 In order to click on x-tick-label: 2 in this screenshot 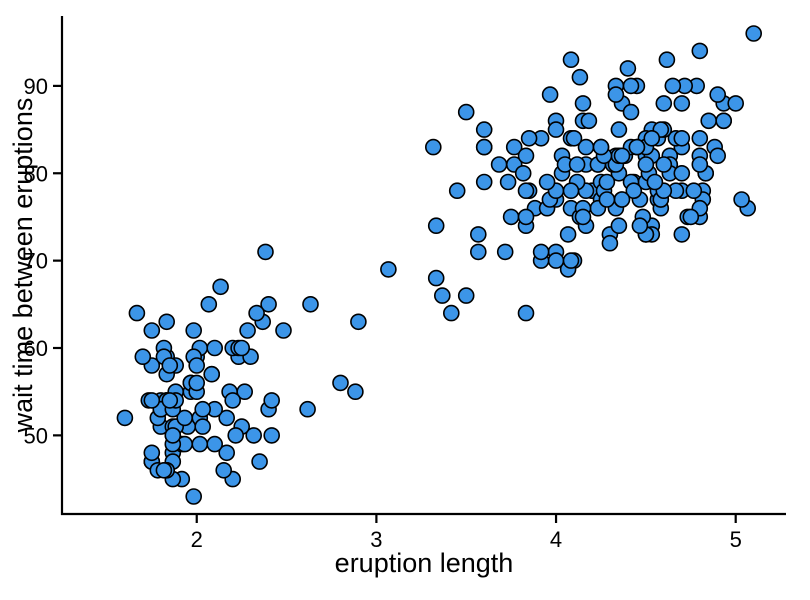, I will do `click(197, 539)`.